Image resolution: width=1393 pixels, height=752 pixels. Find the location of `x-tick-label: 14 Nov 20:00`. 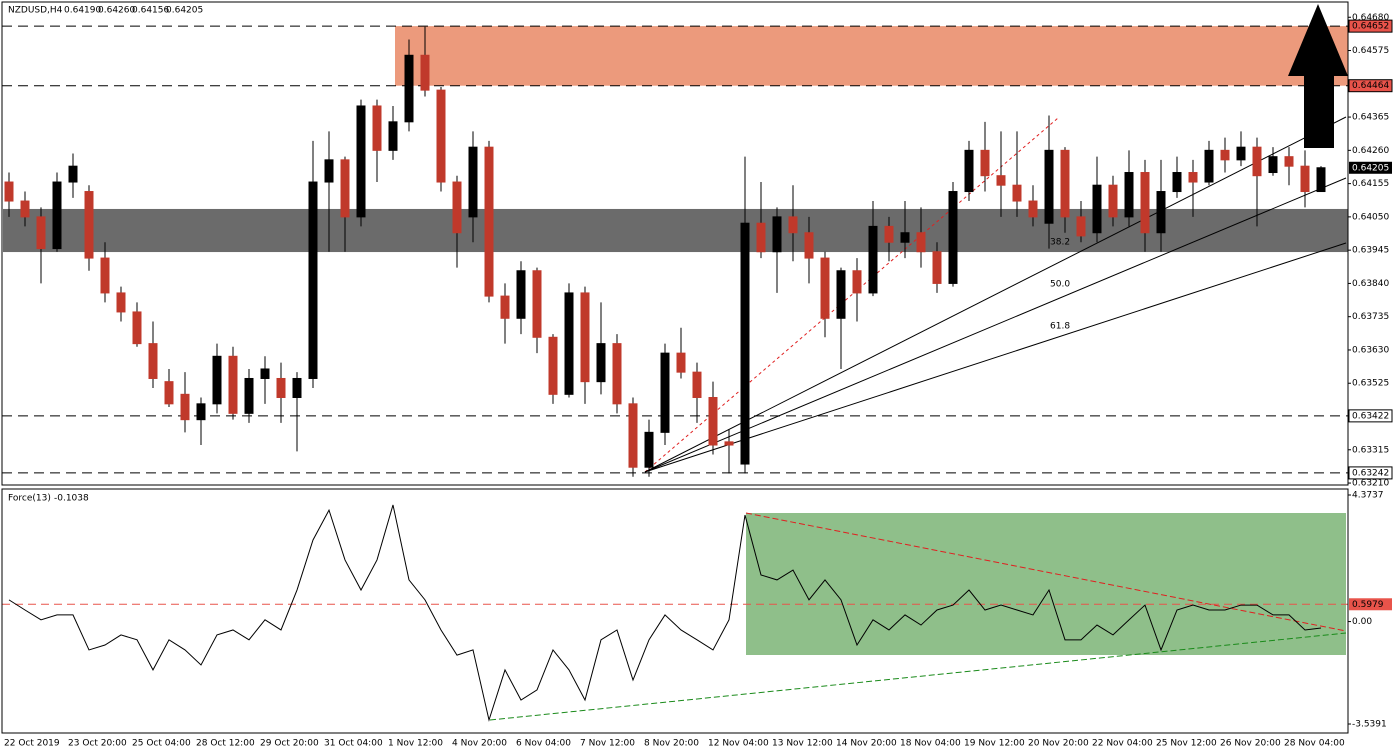

x-tick-label: 14 Nov 20:00 is located at coordinates (866, 744).